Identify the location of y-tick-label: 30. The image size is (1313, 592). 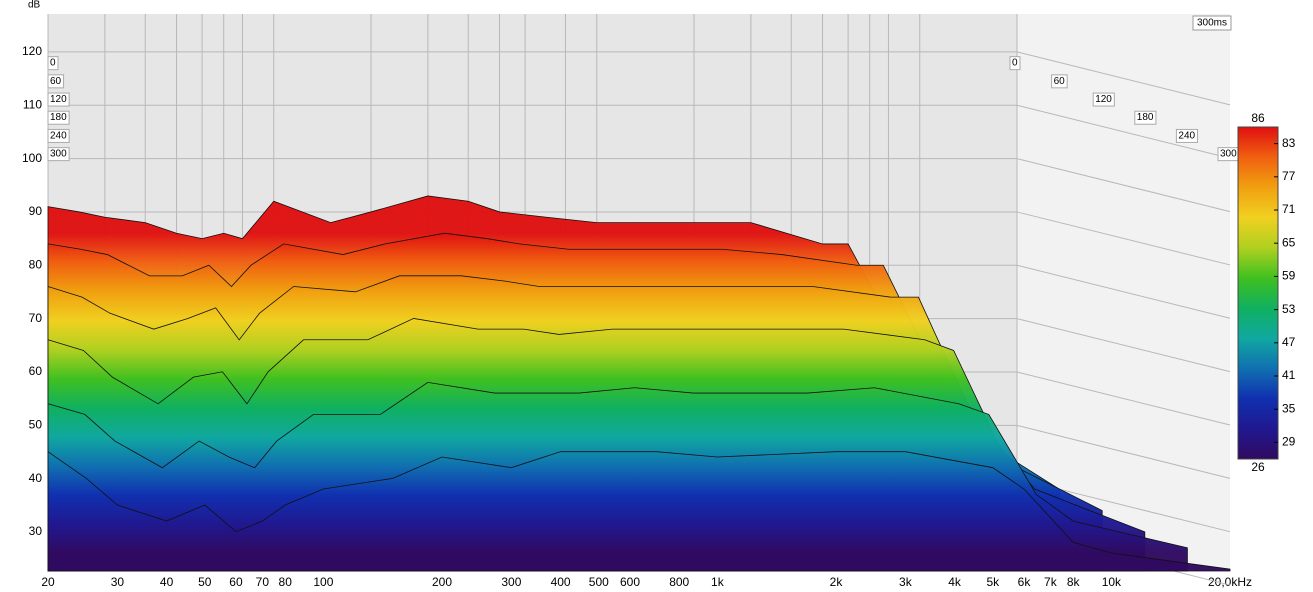
(36, 531).